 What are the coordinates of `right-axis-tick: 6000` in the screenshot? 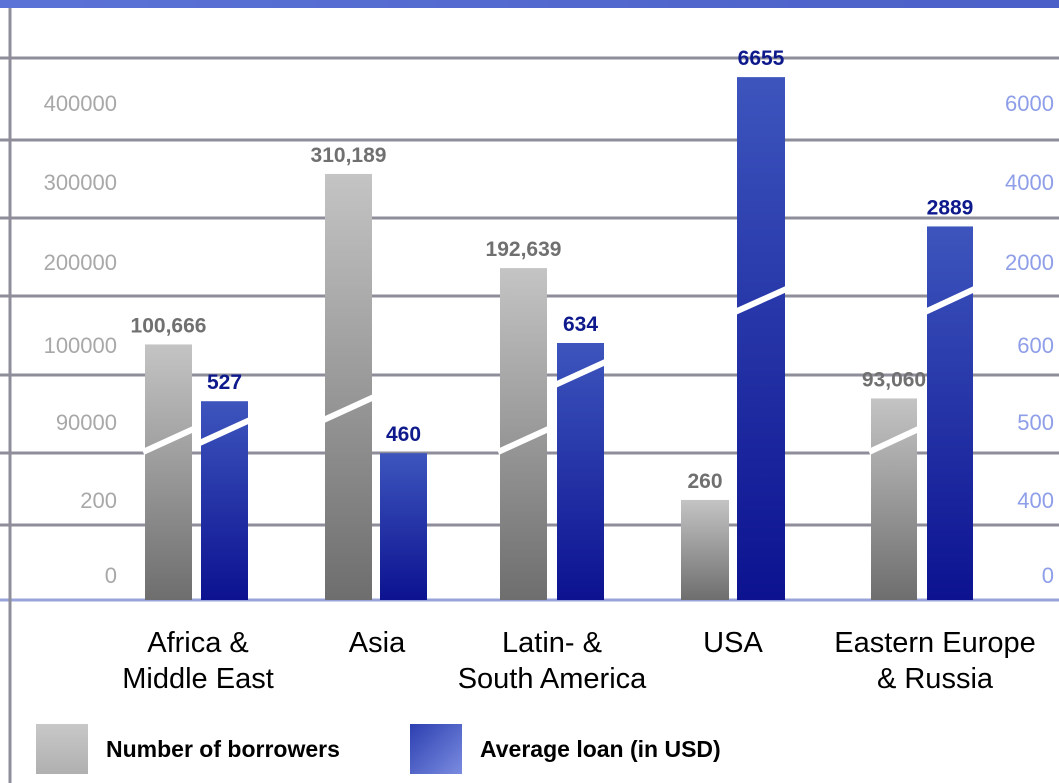 It's located at (1029, 103).